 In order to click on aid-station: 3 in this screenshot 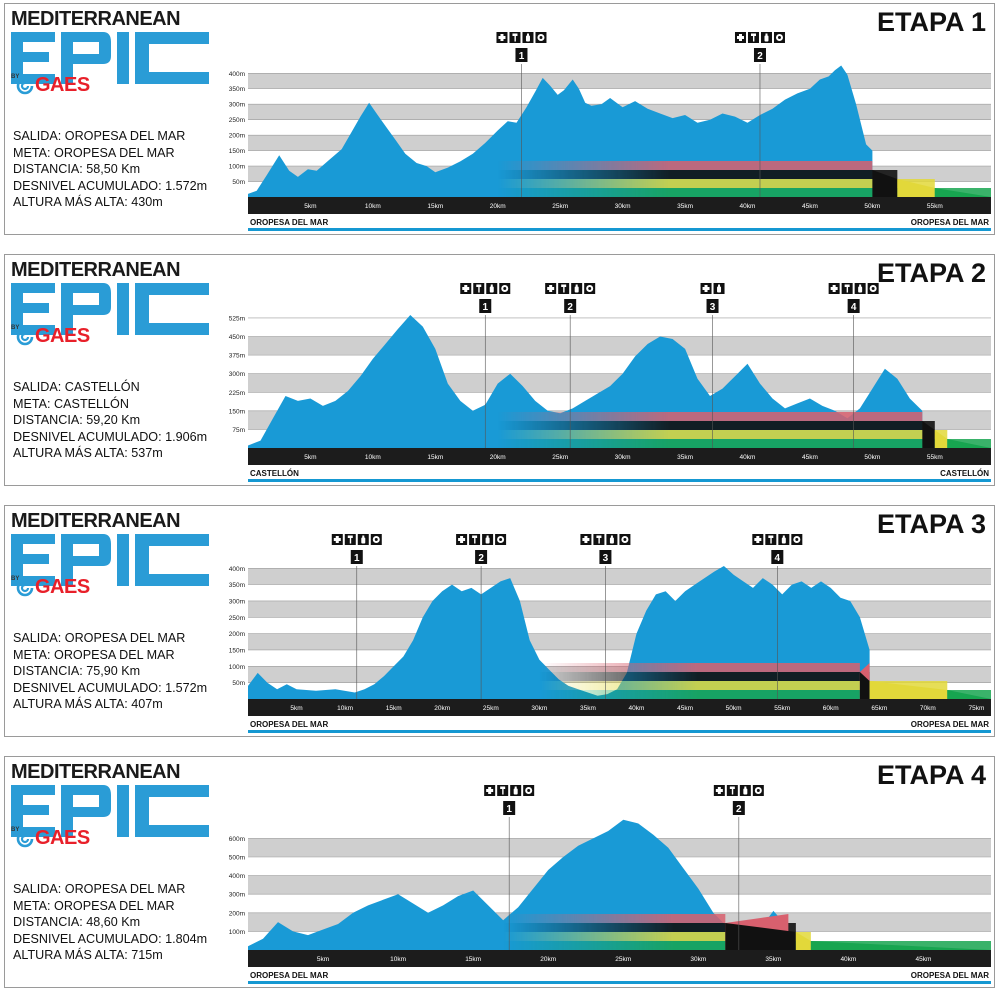, I will do `click(605, 616)`.